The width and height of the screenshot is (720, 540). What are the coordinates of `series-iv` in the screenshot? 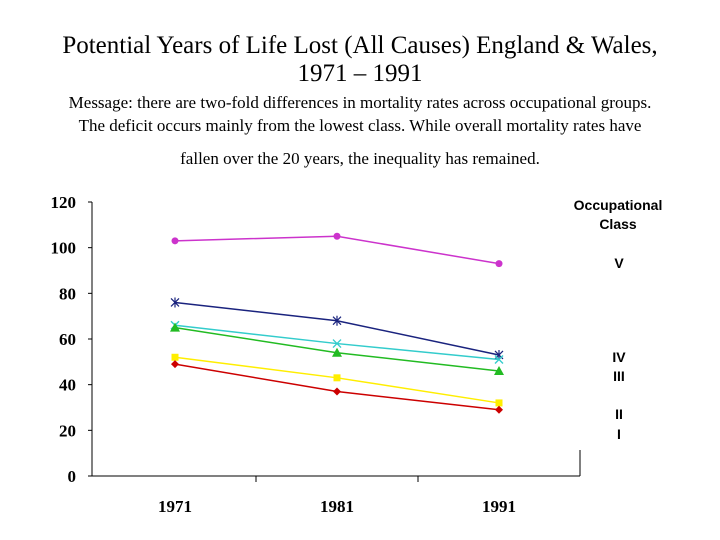 It's located at (337, 328).